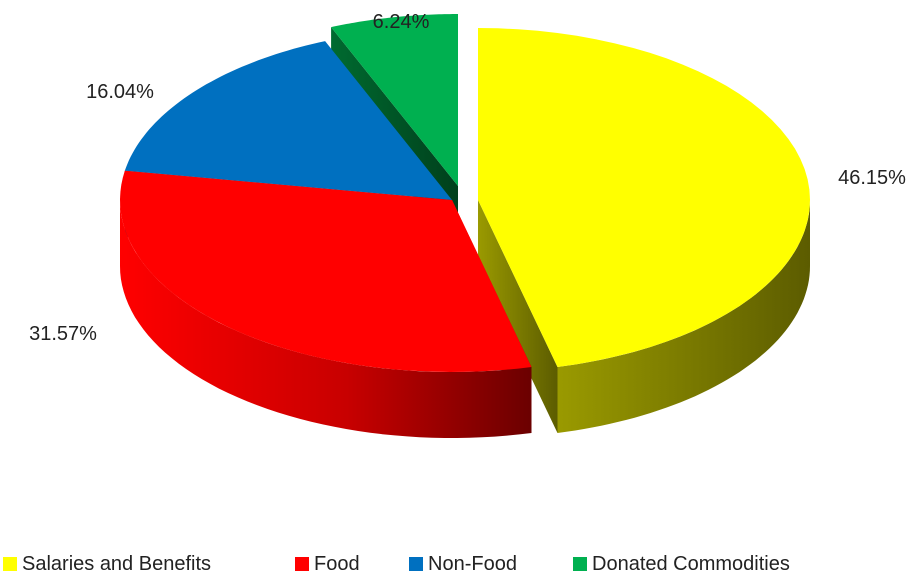 The image size is (909, 585). Describe the element at coordinates (416, 564) in the screenshot. I see `legend-swatch-non-food` at that location.